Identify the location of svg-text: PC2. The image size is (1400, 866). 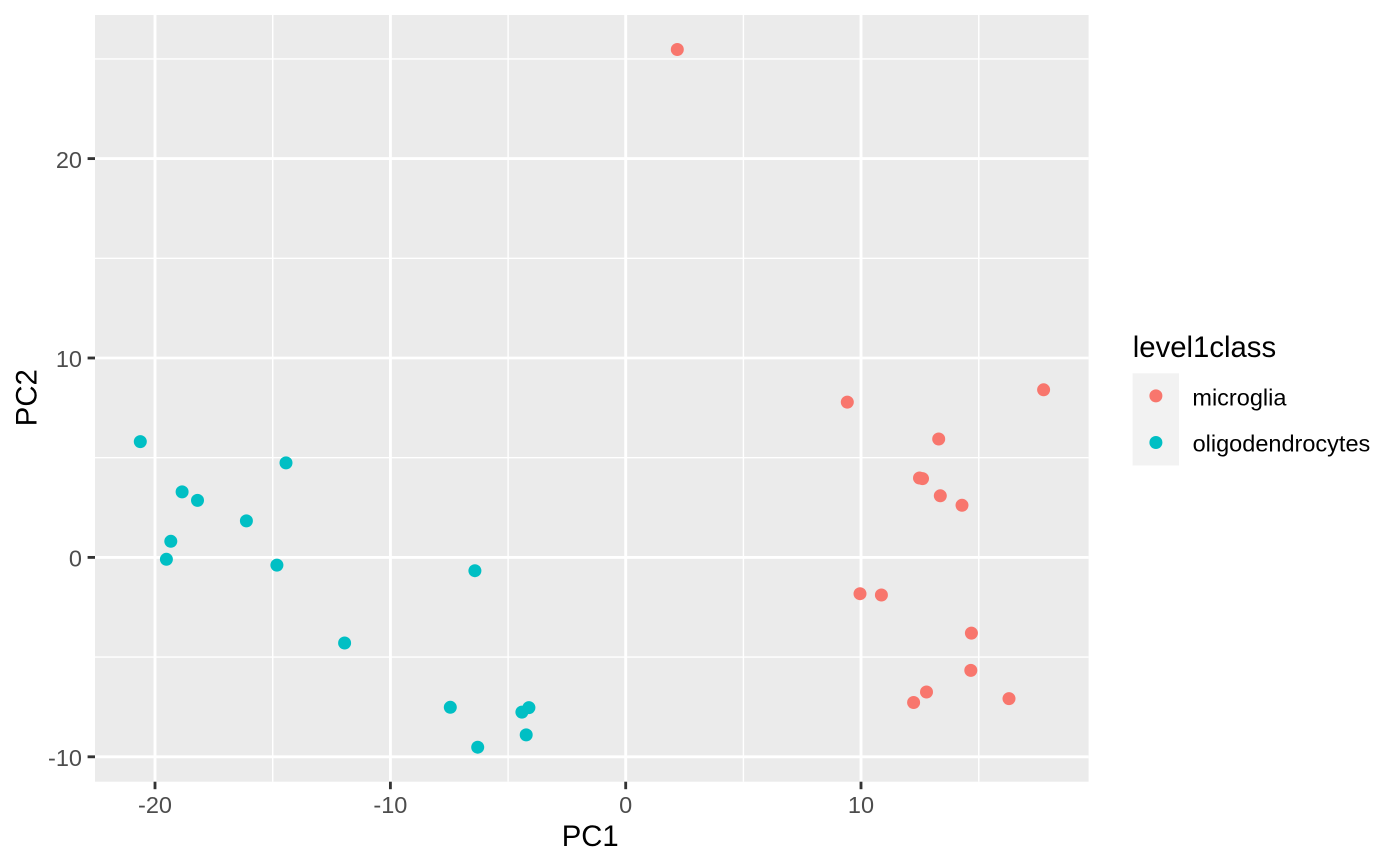
(26, 397).